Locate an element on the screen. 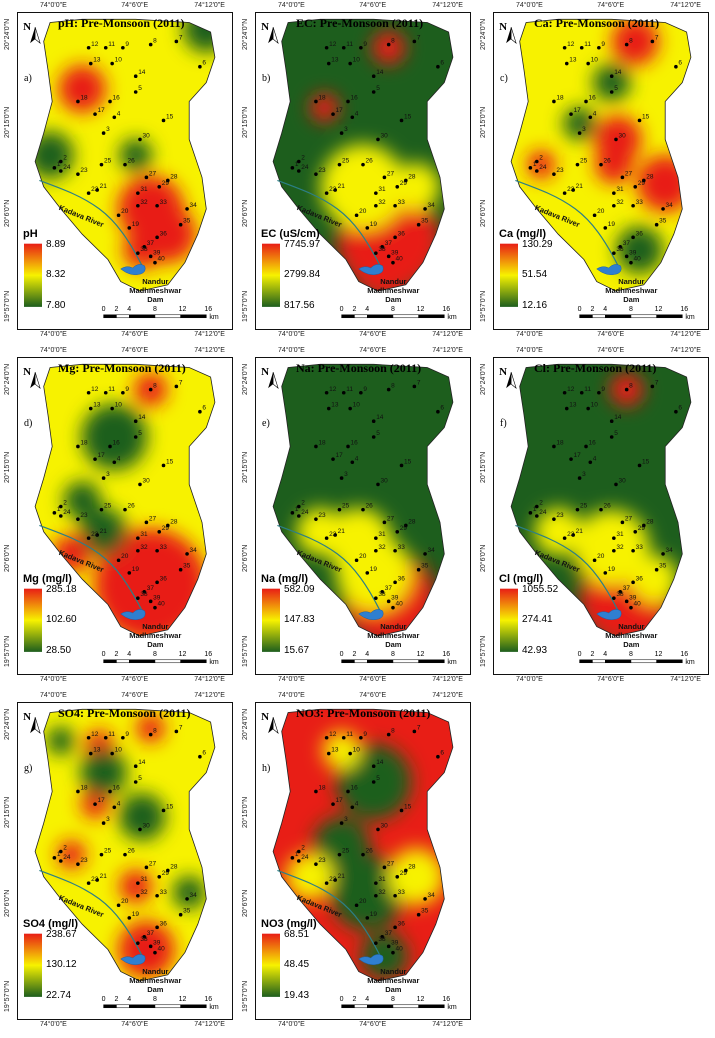 The width and height of the screenshot is (715, 1038). scale-tick-label: 16 is located at coordinates (446, 999).